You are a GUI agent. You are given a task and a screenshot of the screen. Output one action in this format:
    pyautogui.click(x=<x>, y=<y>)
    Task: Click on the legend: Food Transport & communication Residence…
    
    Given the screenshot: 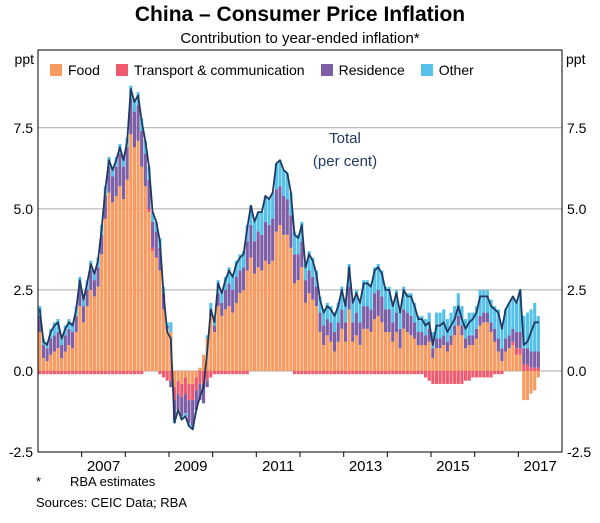 What is the action you would take?
    pyautogui.click(x=262, y=70)
    